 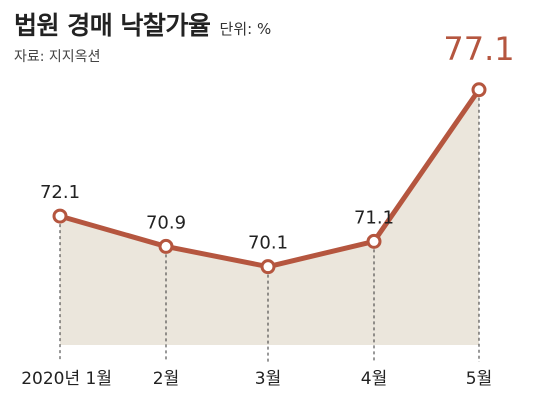 I want to click on value-label-3: 70.1, so click(x=268, y=243).